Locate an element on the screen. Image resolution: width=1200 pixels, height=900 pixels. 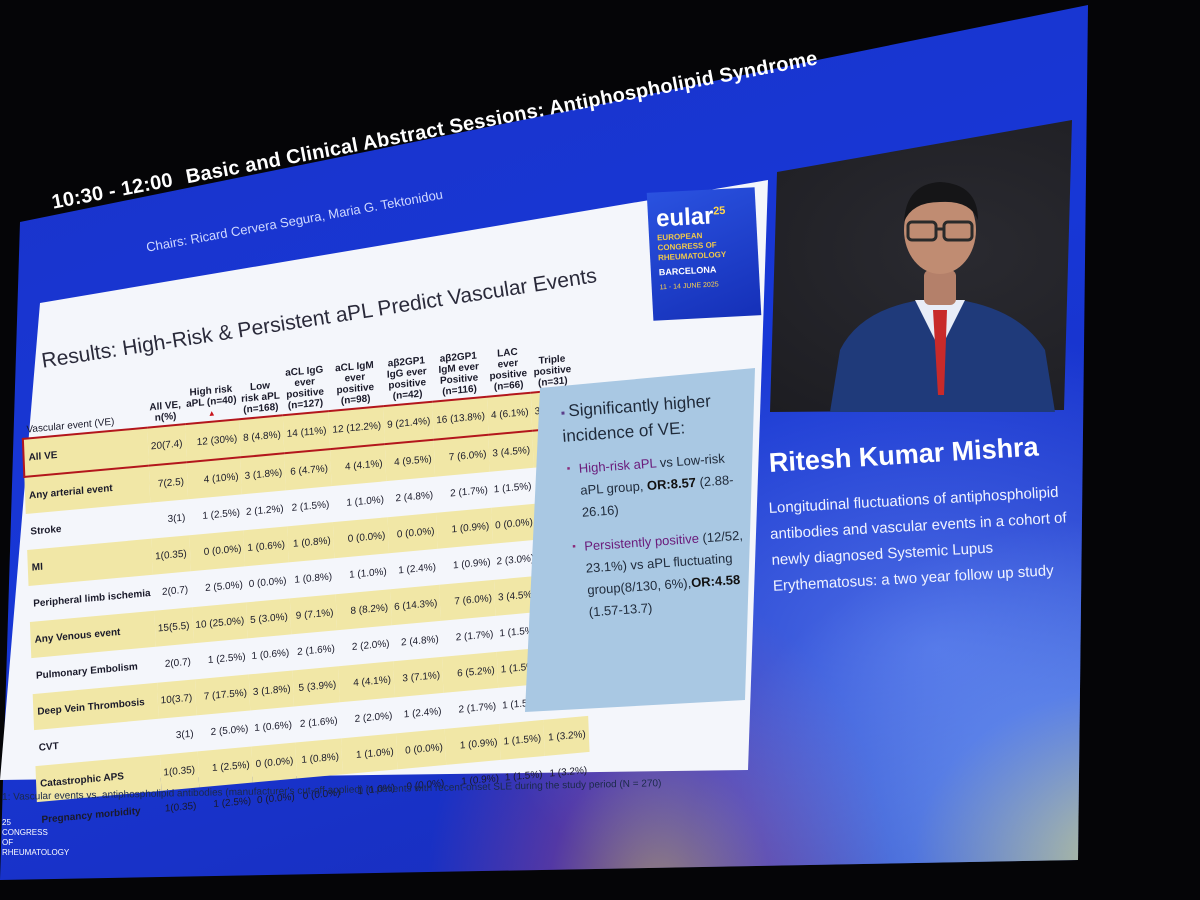
table-cell: 6 (5.2%) is located at coordinates (470, 672).